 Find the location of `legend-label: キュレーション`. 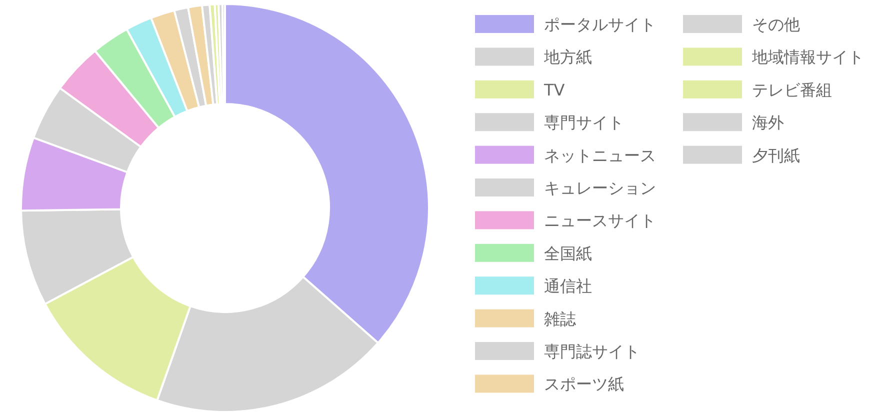

legend-label: キュレーション is located at coordinates (600, 188).